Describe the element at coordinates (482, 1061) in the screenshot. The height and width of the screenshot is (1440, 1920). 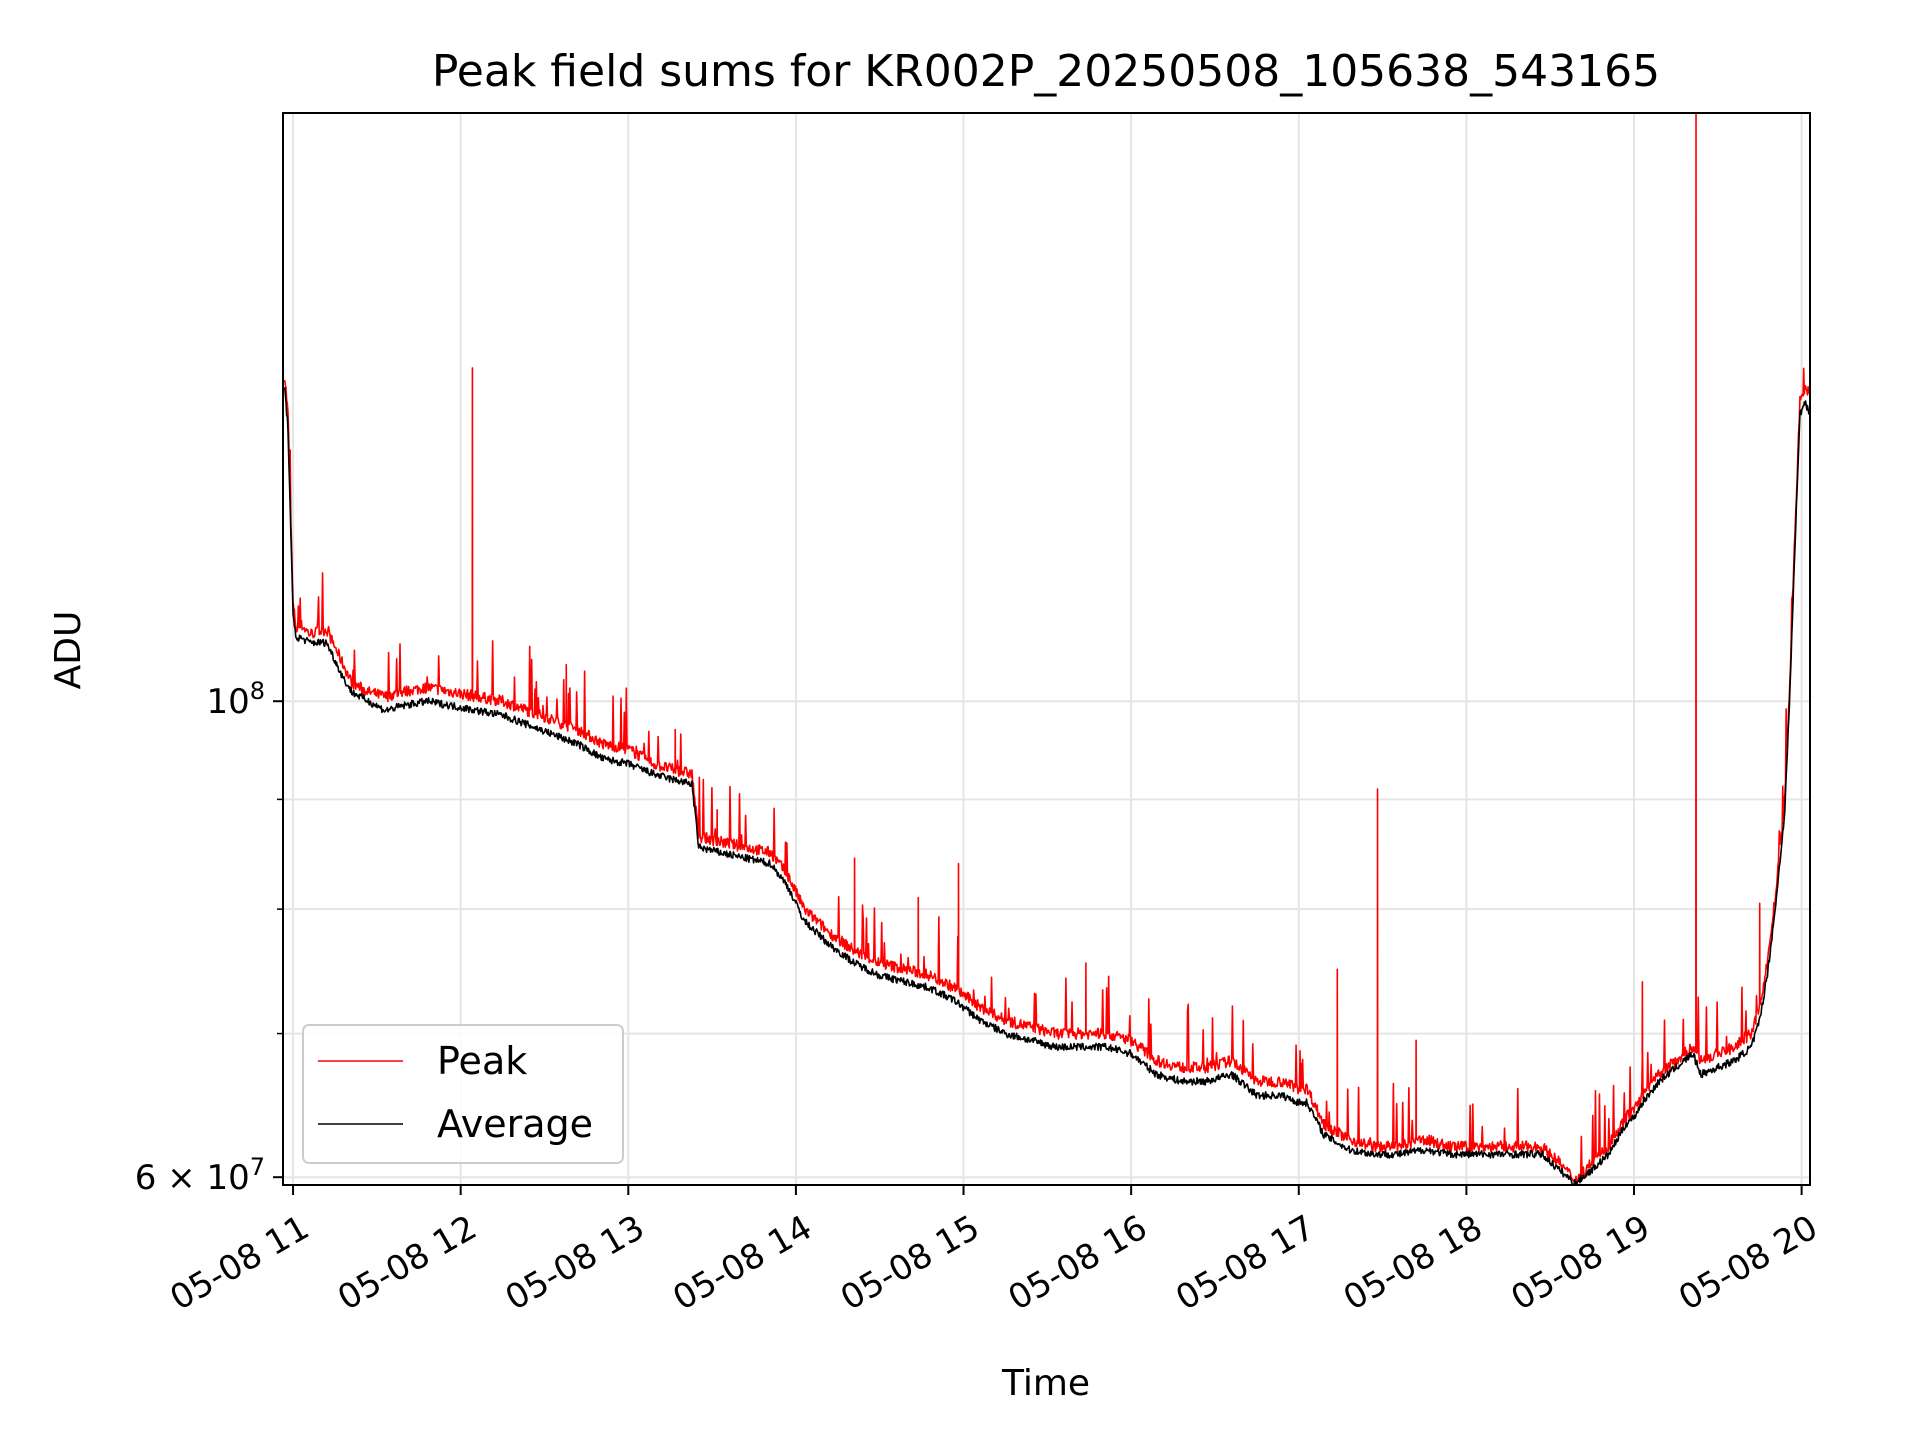
I see `legend-label-peak: Peak` at that location.